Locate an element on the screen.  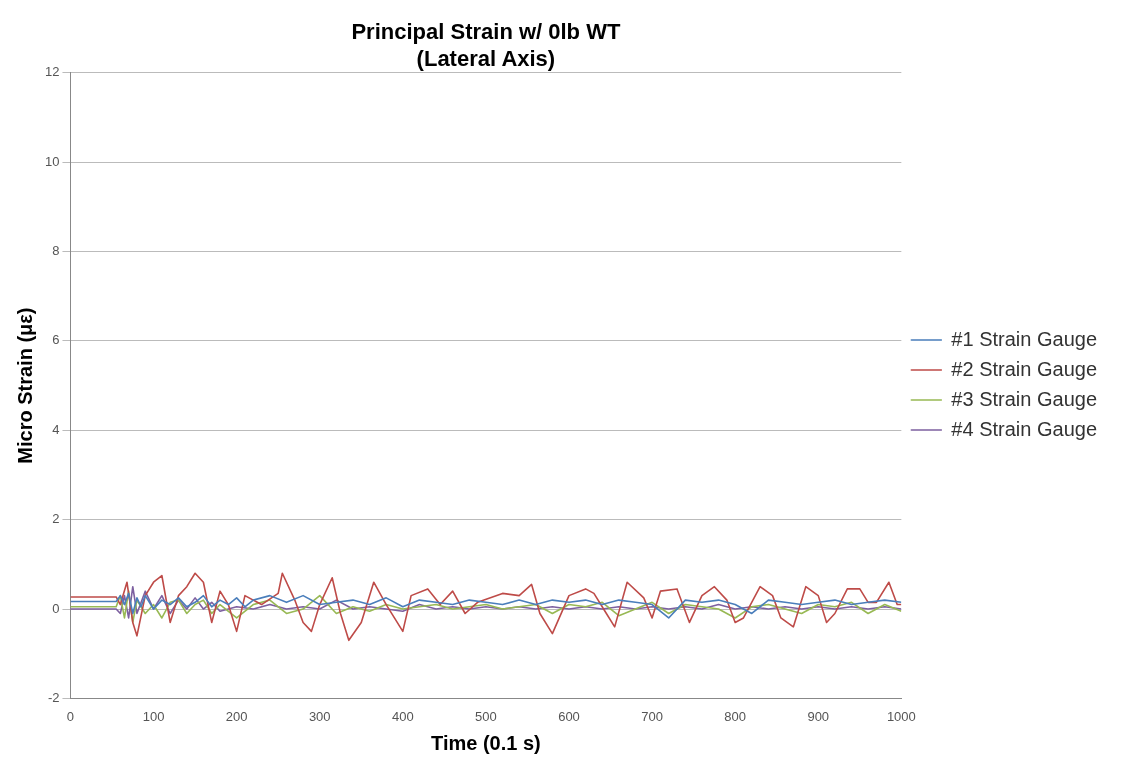
x-tick-label: 800 is located at coordinates (735, 716).